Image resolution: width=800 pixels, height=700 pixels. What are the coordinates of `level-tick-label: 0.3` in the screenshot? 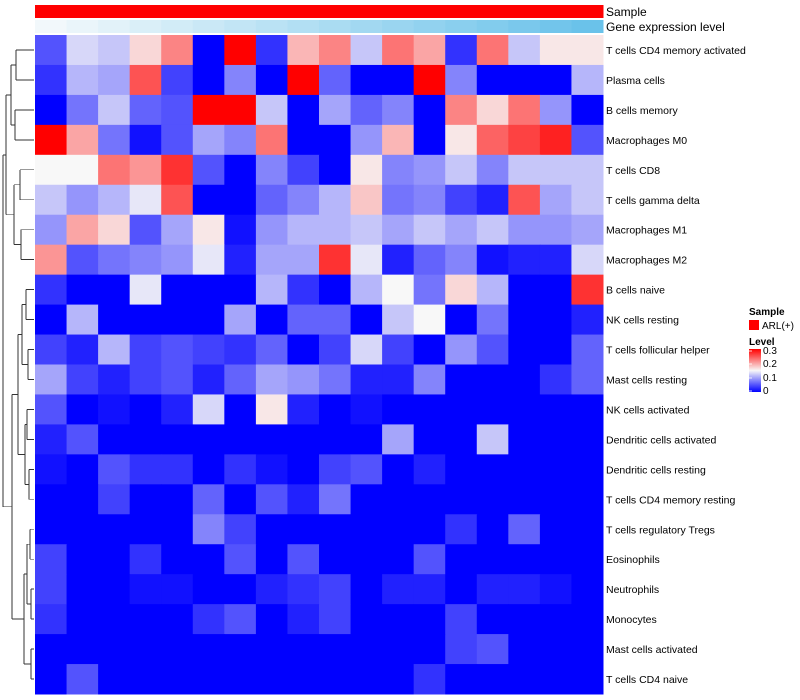 It's located at (770, 351).